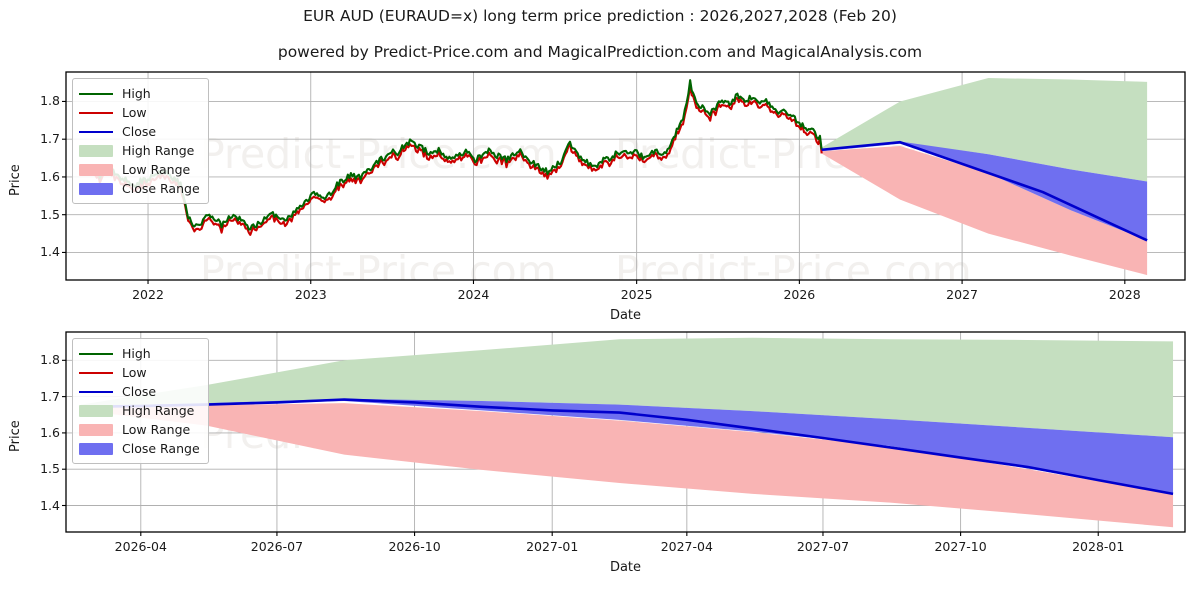 Image resolution: width=1200 pixels, height=600 pixels. I want to click on x-tick-label: 2026-07, so click(277, 546).